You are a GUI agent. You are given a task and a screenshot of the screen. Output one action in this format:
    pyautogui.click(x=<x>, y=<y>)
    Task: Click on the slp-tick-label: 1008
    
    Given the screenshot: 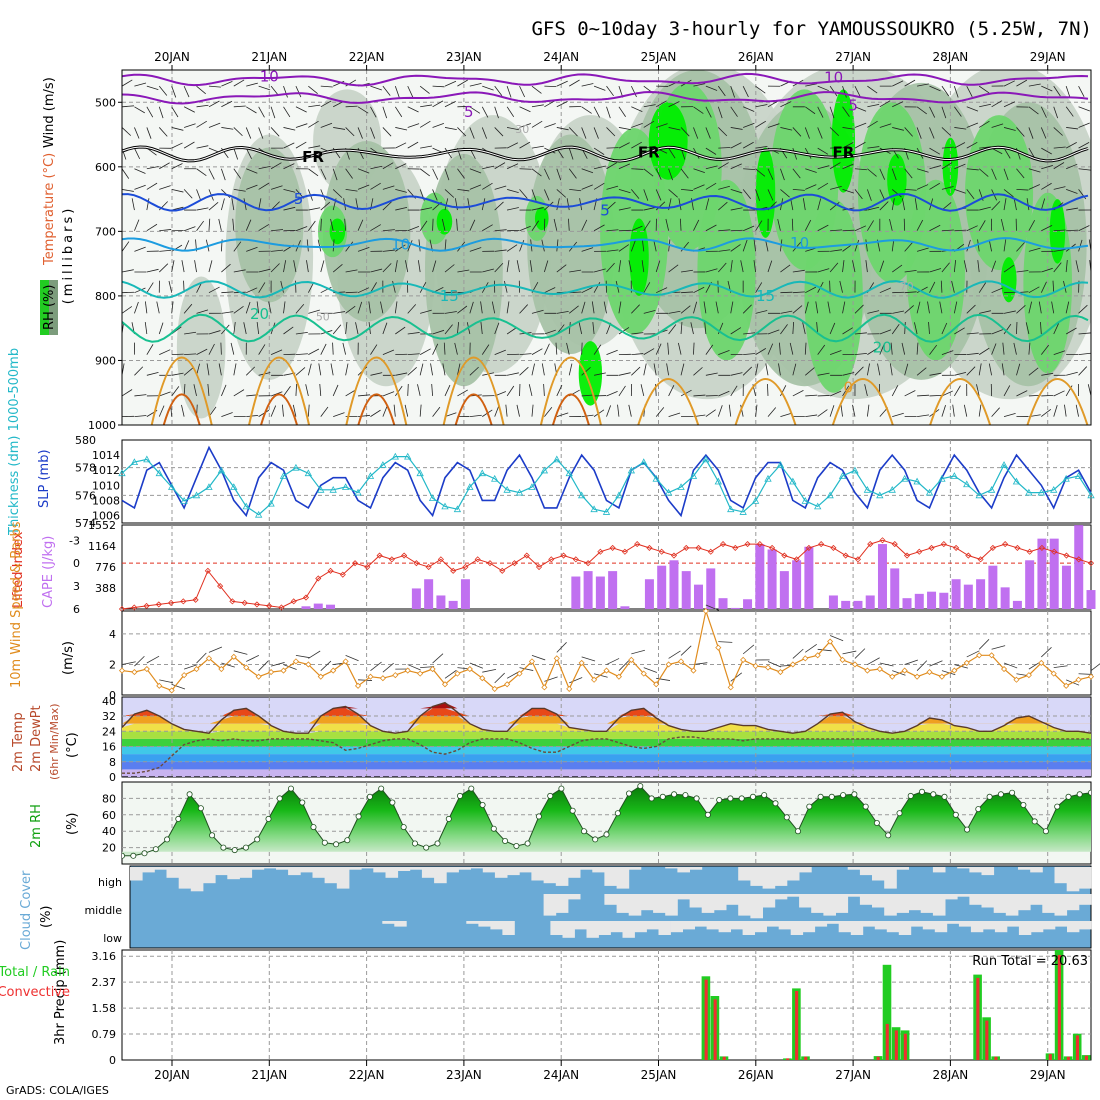 What is the action you would take?
    pyautogui.click(x=106, y=500)
    